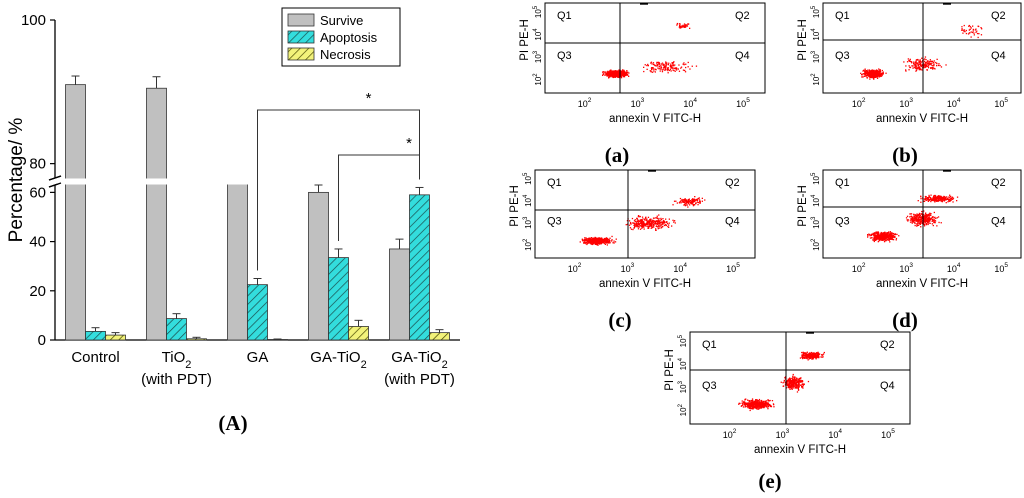 This screenshot has height=498, width=1024. What do you see at coordinates (683, 363) in the screenshot?
I see `y-tick-label: 104` at bounding box center [683, 363].